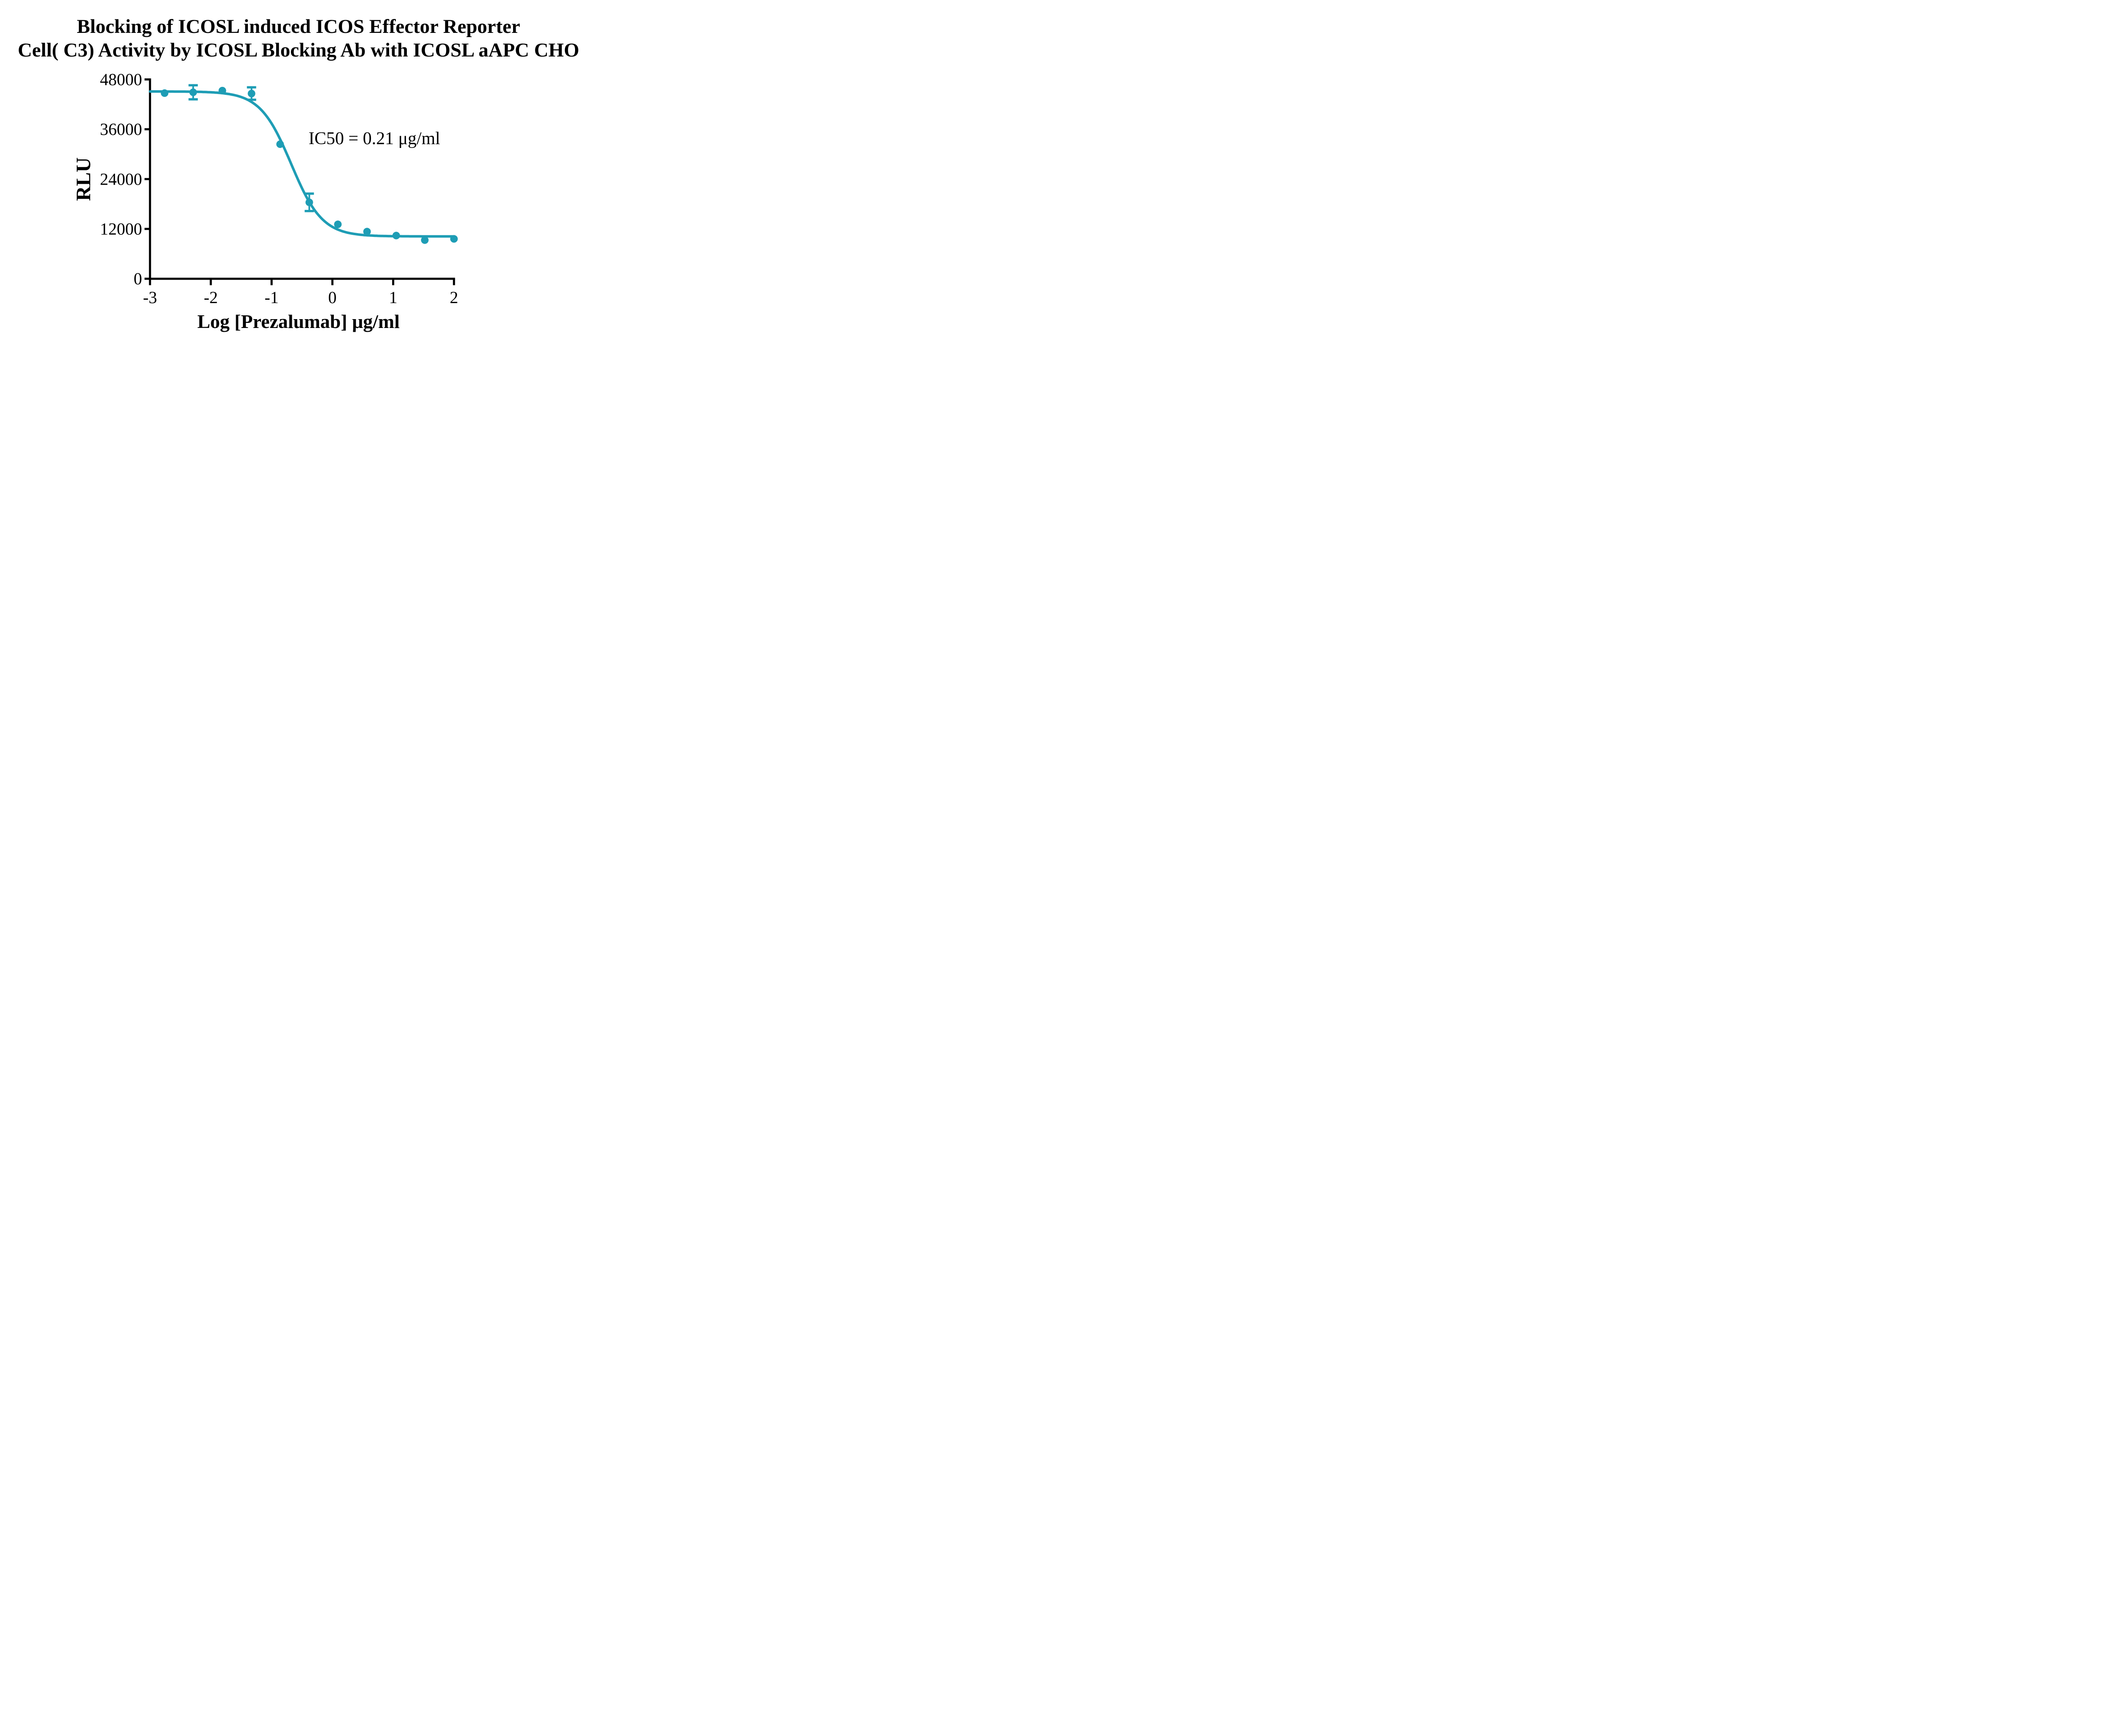 This screenshot has width=2108, height=1736. Describe the element at coordinates (454, 297) in the screenshot. I see `x-tick-label: 2` at that location.